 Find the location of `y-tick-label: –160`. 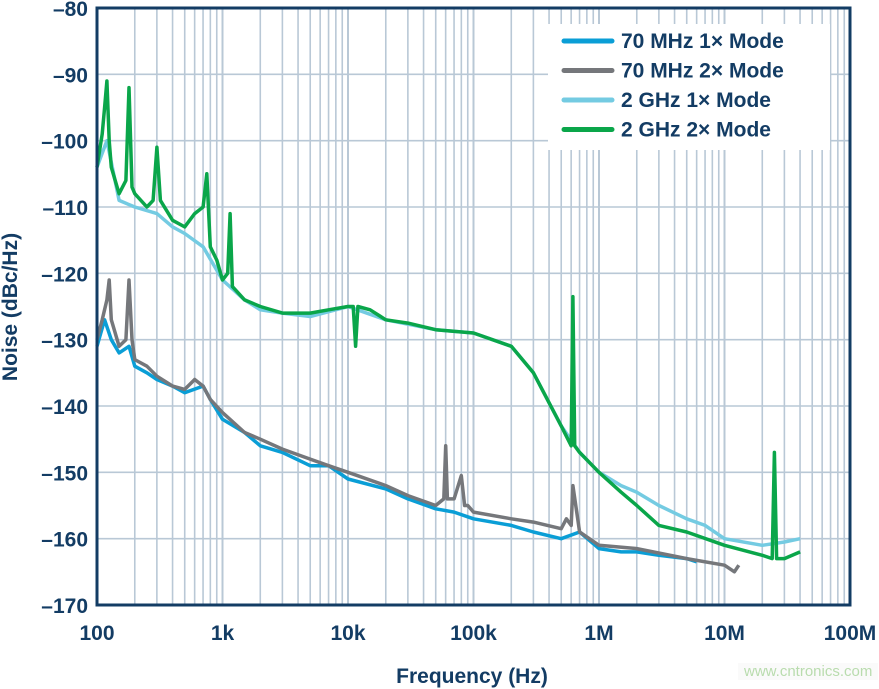

y-tick-label: –160 is located at coordinates (64, 540).